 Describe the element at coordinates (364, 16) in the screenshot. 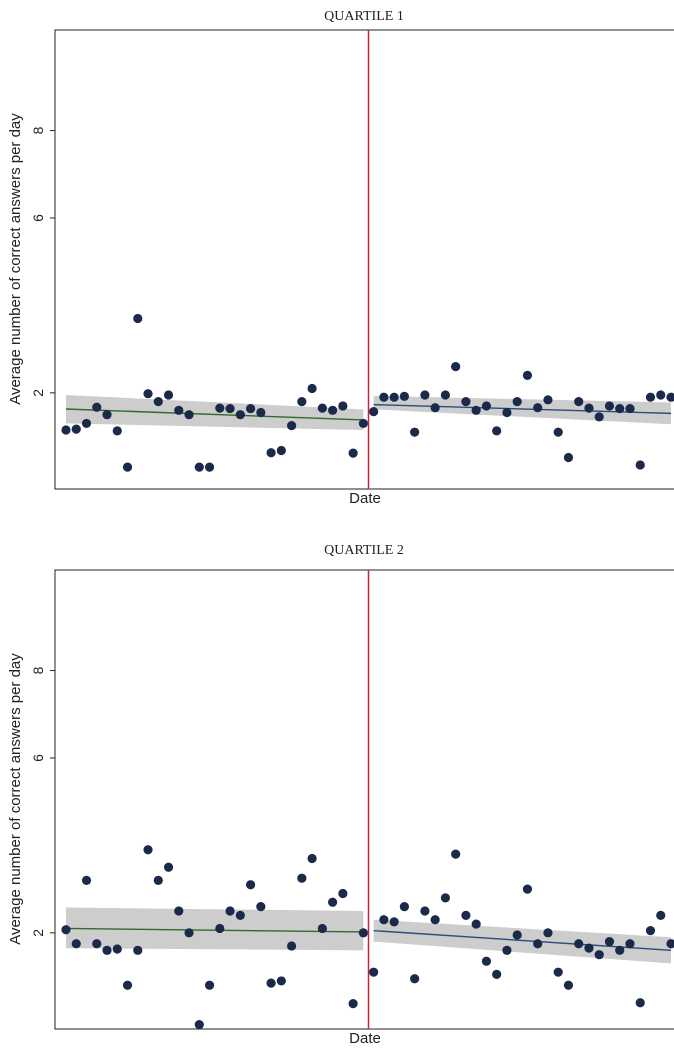

I see `chart-title: QUARTILE 1` at that location.